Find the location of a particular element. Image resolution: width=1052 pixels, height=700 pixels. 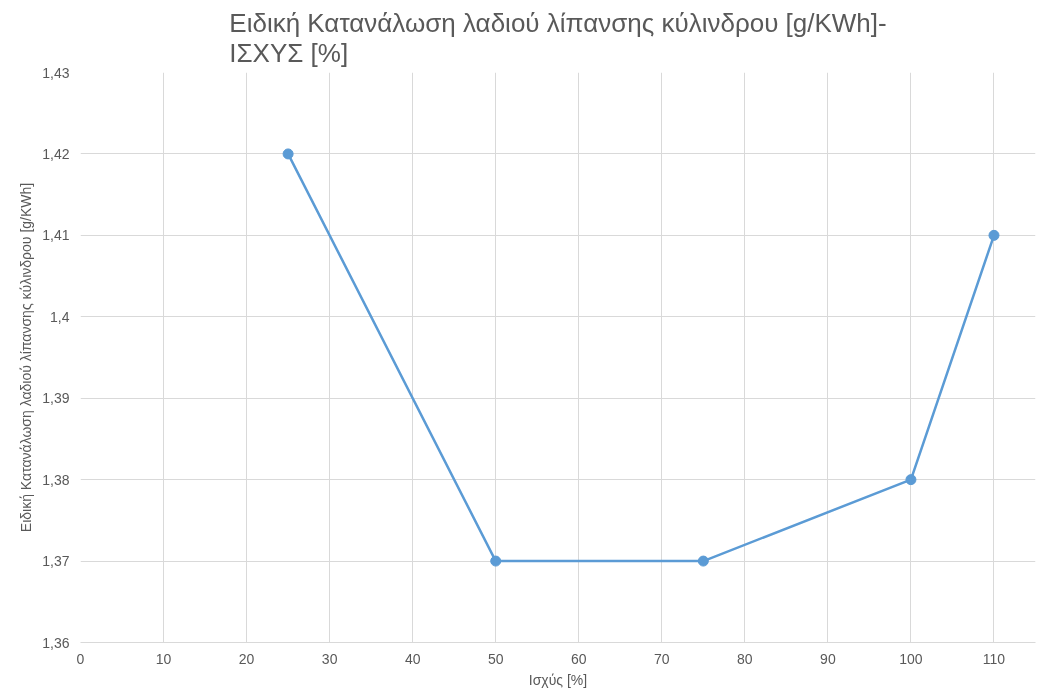

x-tick-label: 10 is located at coordinates (163, 658).